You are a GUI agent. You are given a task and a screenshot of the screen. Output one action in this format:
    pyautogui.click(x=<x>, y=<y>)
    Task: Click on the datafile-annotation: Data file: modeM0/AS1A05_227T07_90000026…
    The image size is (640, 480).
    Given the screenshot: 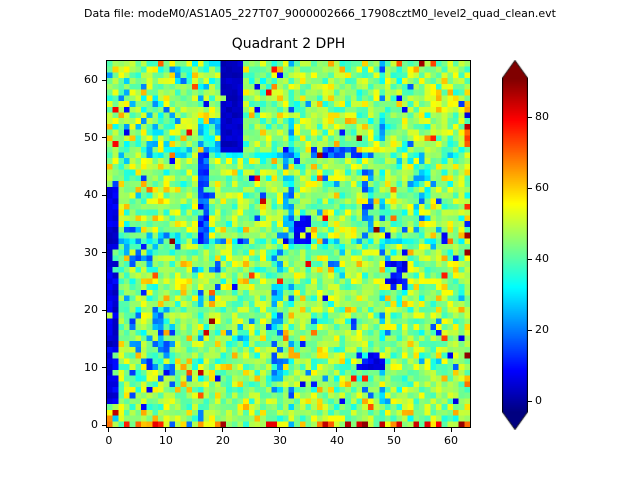 What is the action you would take?
    pyautogui.click(x=320, y=13)
    